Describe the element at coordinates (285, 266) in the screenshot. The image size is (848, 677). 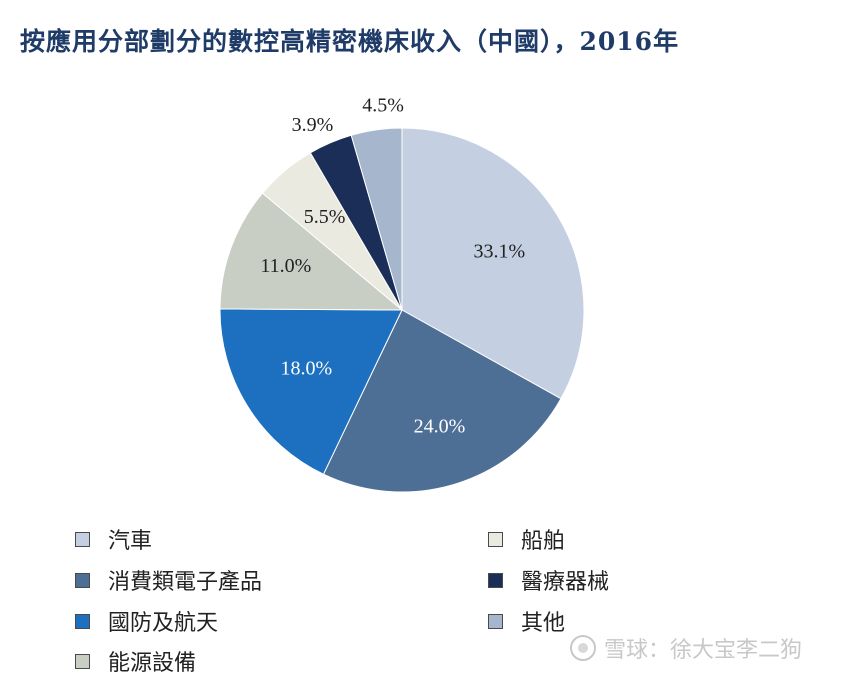
I see `slice-data-label: 11.0%` at that location.